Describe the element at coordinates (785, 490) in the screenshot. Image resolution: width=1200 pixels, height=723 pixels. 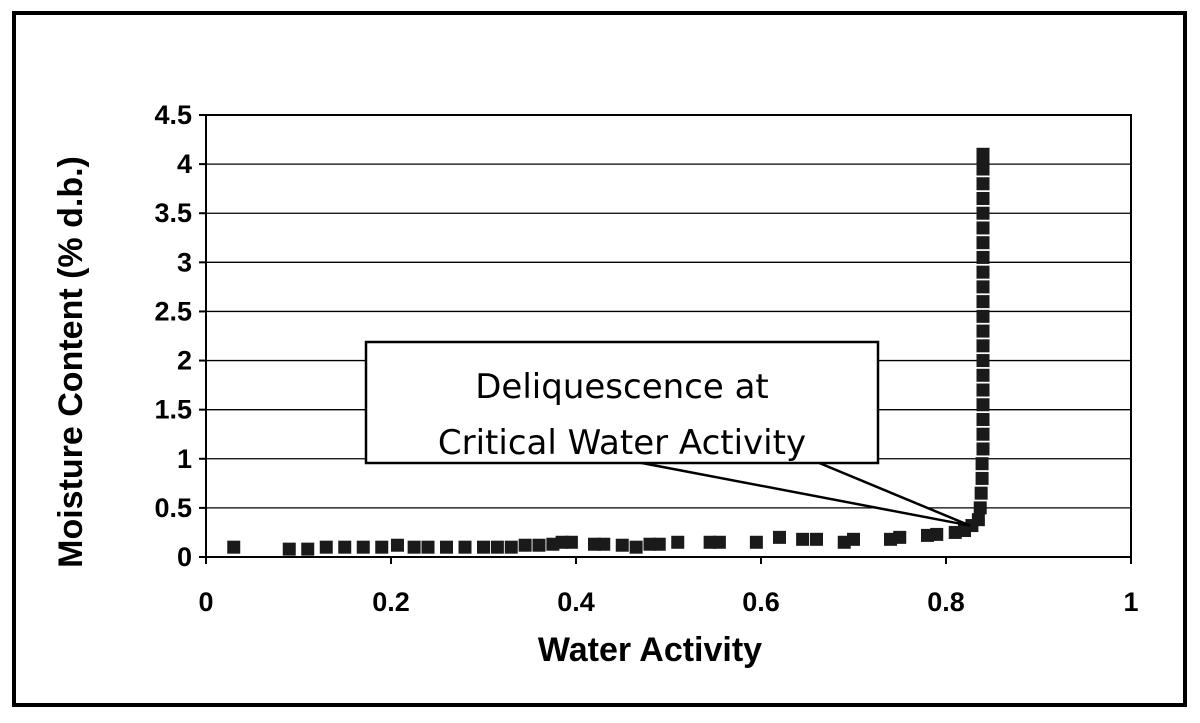
I see `callout-pointer` at that location.